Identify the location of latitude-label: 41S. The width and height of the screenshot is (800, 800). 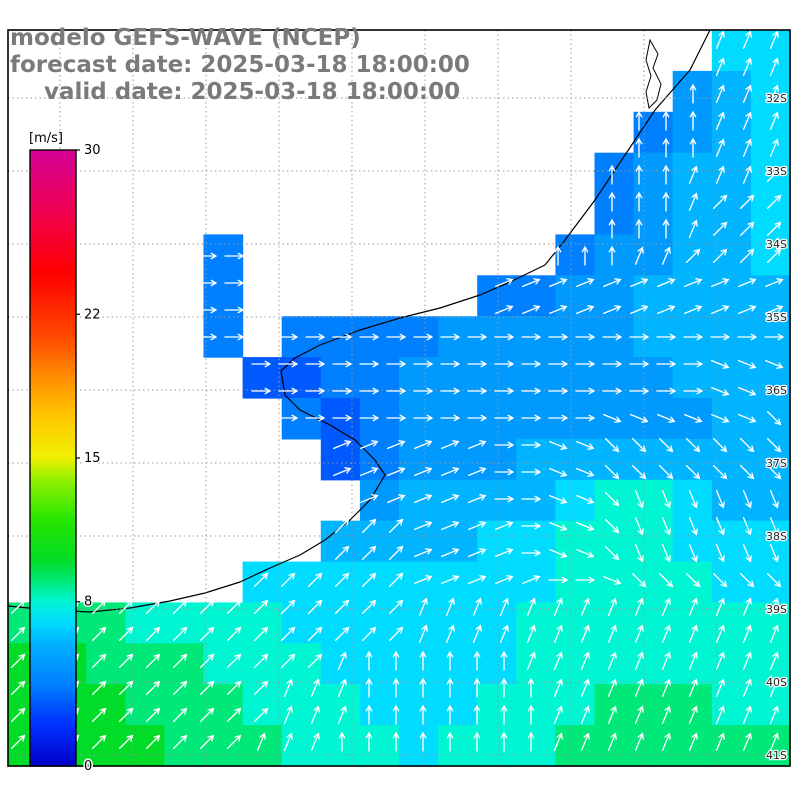
(776, 755).